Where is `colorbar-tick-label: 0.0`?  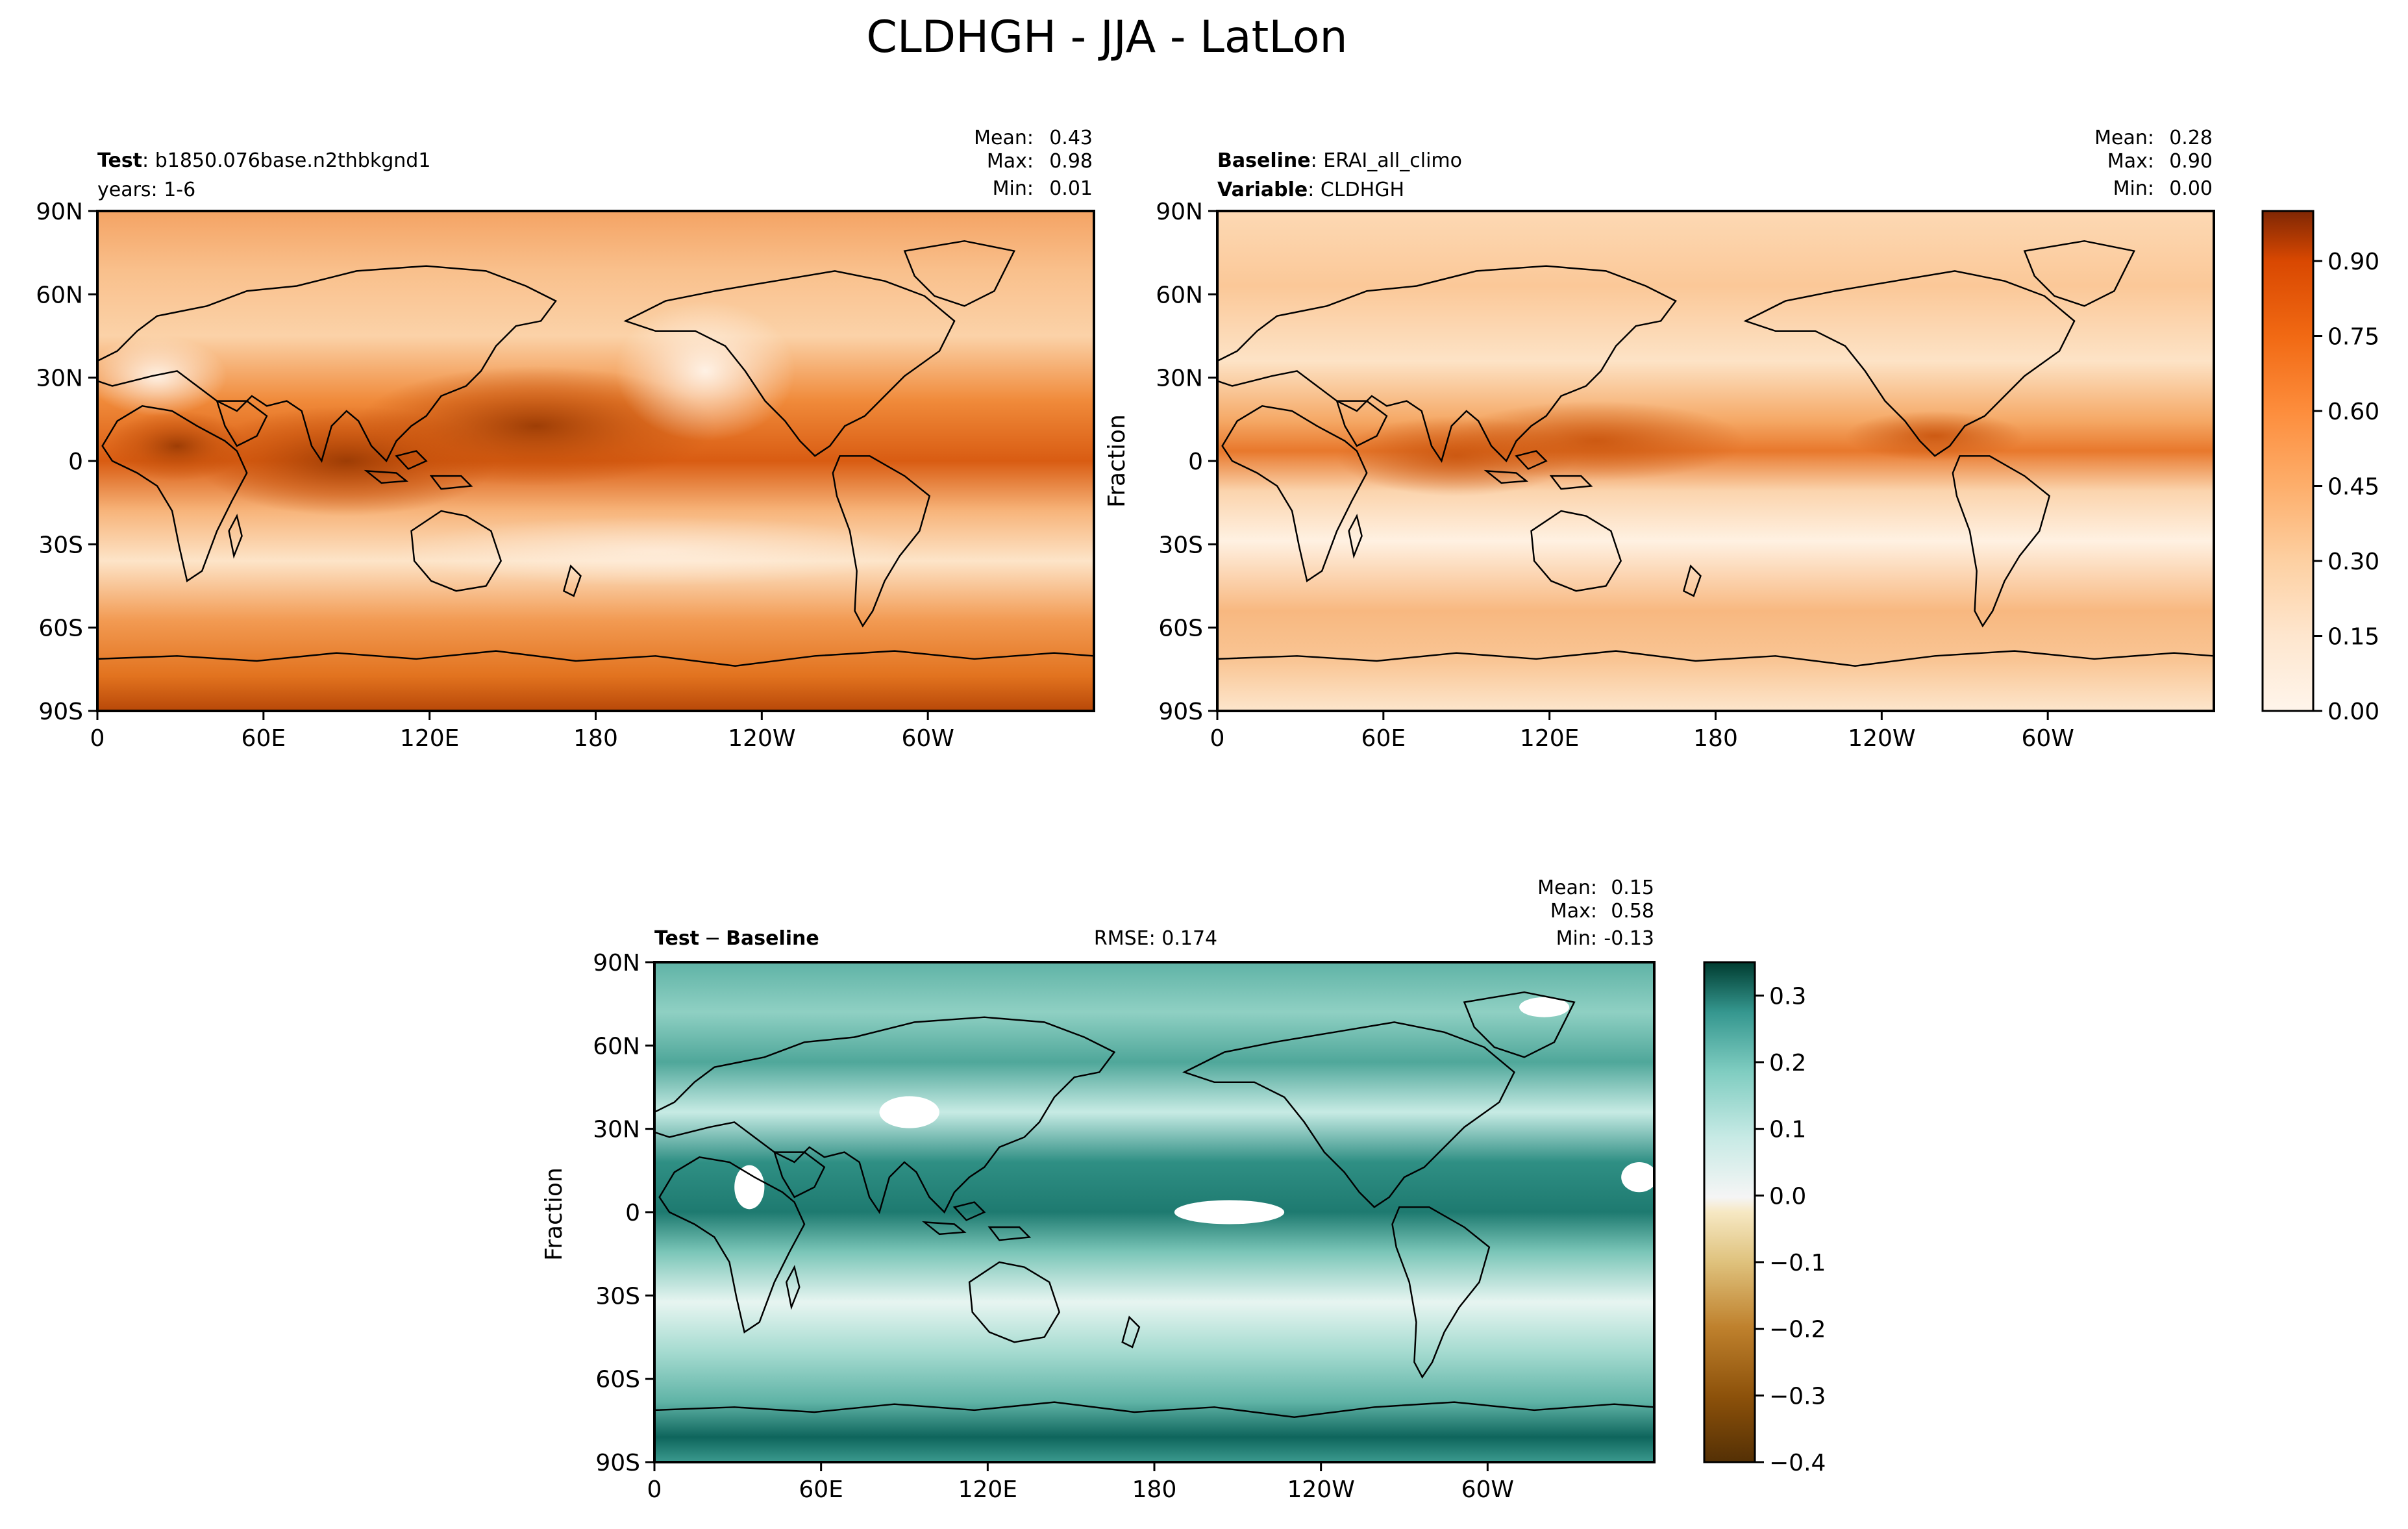
colorbar-tick-label: 0.0 is located at coordinates (1787, 1196).